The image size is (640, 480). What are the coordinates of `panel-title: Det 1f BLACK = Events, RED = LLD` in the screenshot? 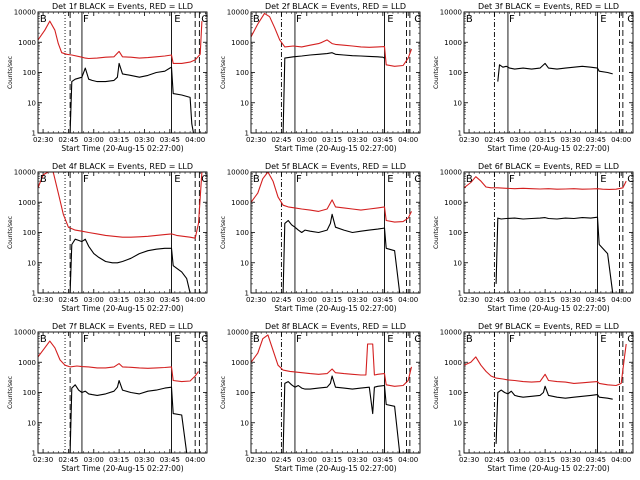 It's located at (122, 6).